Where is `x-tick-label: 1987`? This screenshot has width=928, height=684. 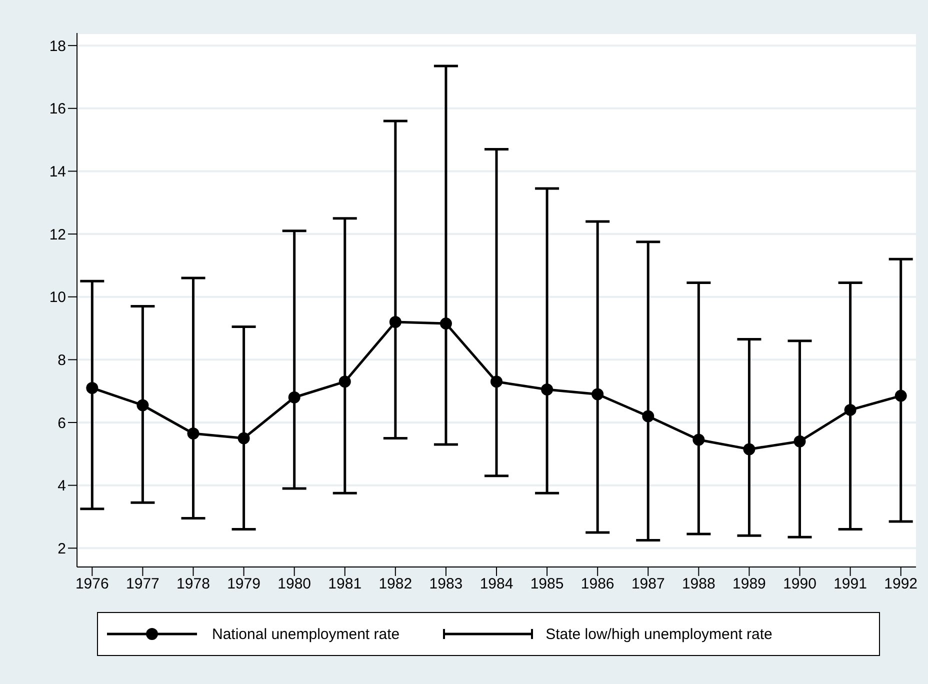 x-tick-label: 1987 is located at coordinates (648, 584).